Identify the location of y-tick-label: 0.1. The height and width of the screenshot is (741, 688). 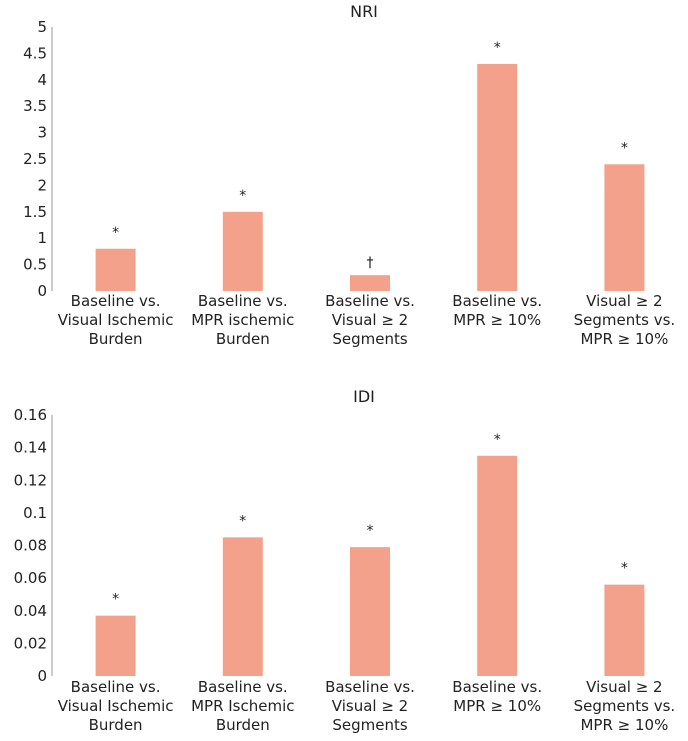
(35, 513).